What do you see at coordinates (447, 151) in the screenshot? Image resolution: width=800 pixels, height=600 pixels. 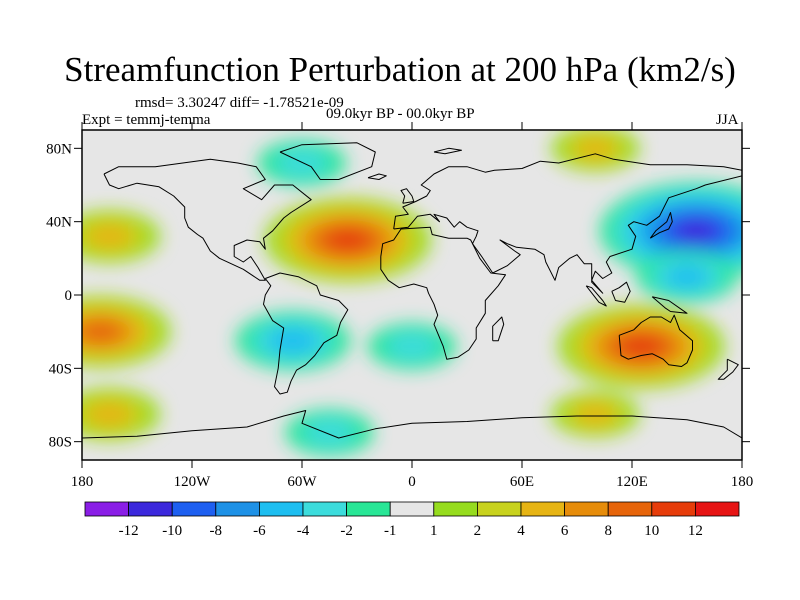 I see `coast-svalbard` at bounding box center [447, 151].